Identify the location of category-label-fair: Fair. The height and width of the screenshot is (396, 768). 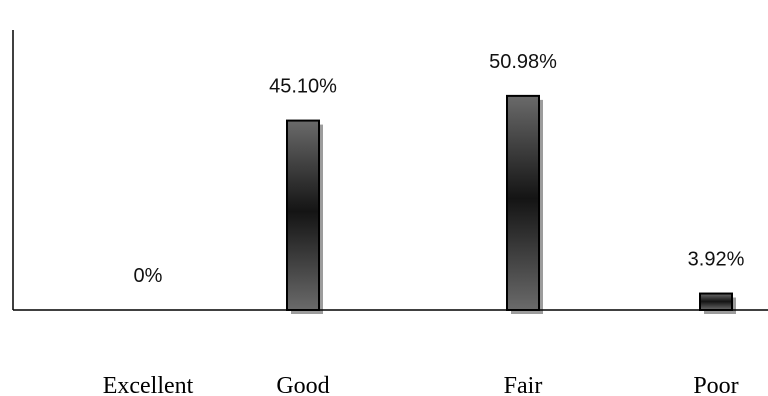
(523, 384).